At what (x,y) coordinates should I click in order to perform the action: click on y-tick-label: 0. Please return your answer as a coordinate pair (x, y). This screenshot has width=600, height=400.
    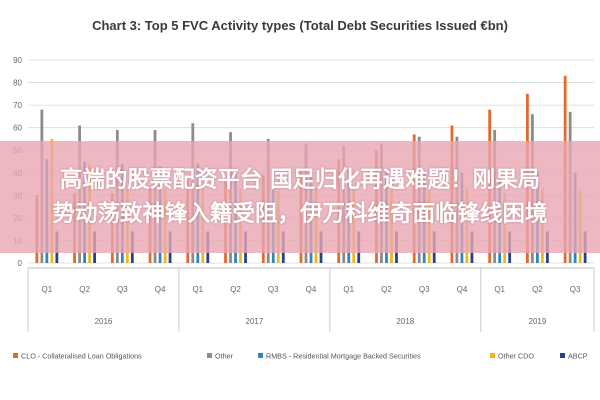
    Looking at the image, I should click on (20, 263).